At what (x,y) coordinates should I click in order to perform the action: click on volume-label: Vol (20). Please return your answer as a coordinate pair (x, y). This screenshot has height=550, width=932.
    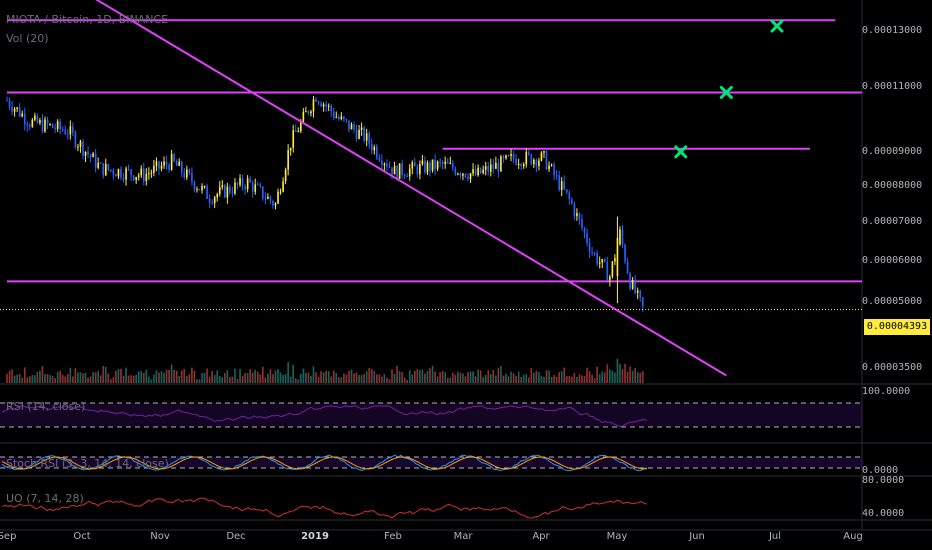
    Looking at the image, I should click on (27, 38).